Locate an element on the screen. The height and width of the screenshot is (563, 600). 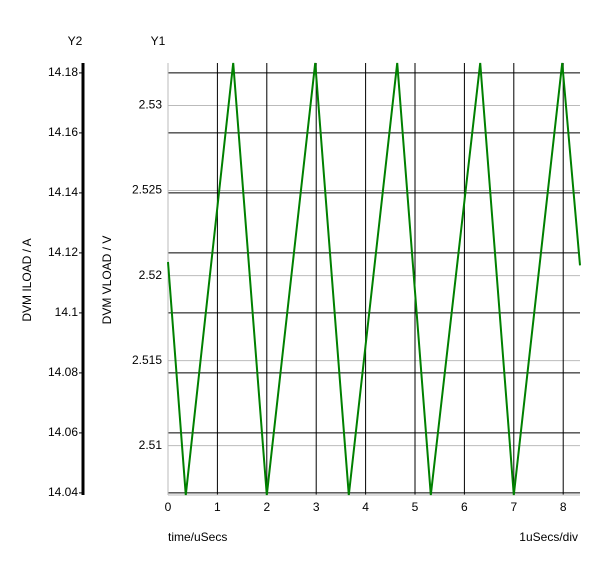
y2-axis-name: Y2 is located at coordinates (75, 41).